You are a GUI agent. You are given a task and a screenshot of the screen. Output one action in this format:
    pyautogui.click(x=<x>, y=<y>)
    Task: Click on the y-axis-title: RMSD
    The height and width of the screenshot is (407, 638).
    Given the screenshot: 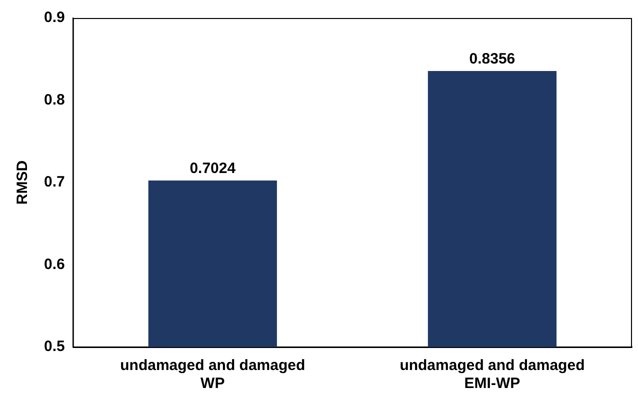 What is the action you would take?
    pyautogui.click(x=23, y=182)
    